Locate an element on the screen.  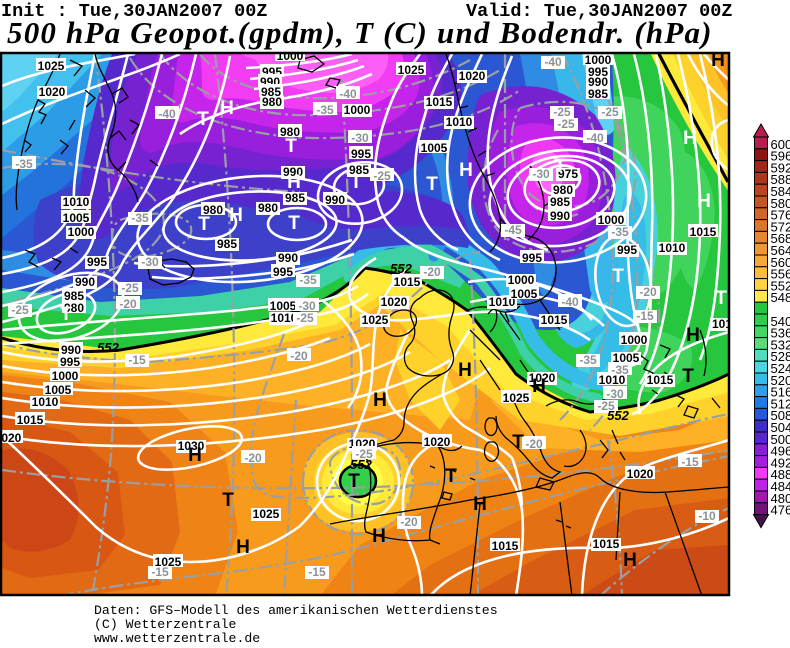
svg-text: 496 is located at coordinates (780, 451).